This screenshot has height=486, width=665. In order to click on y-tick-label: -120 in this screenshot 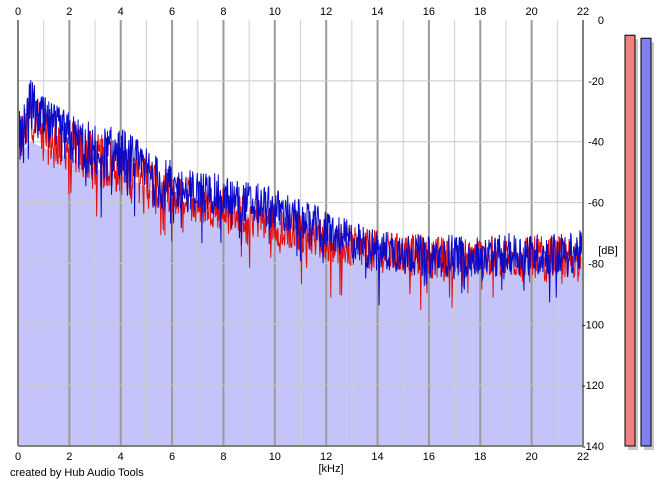, I will do `click(593, 386)`.